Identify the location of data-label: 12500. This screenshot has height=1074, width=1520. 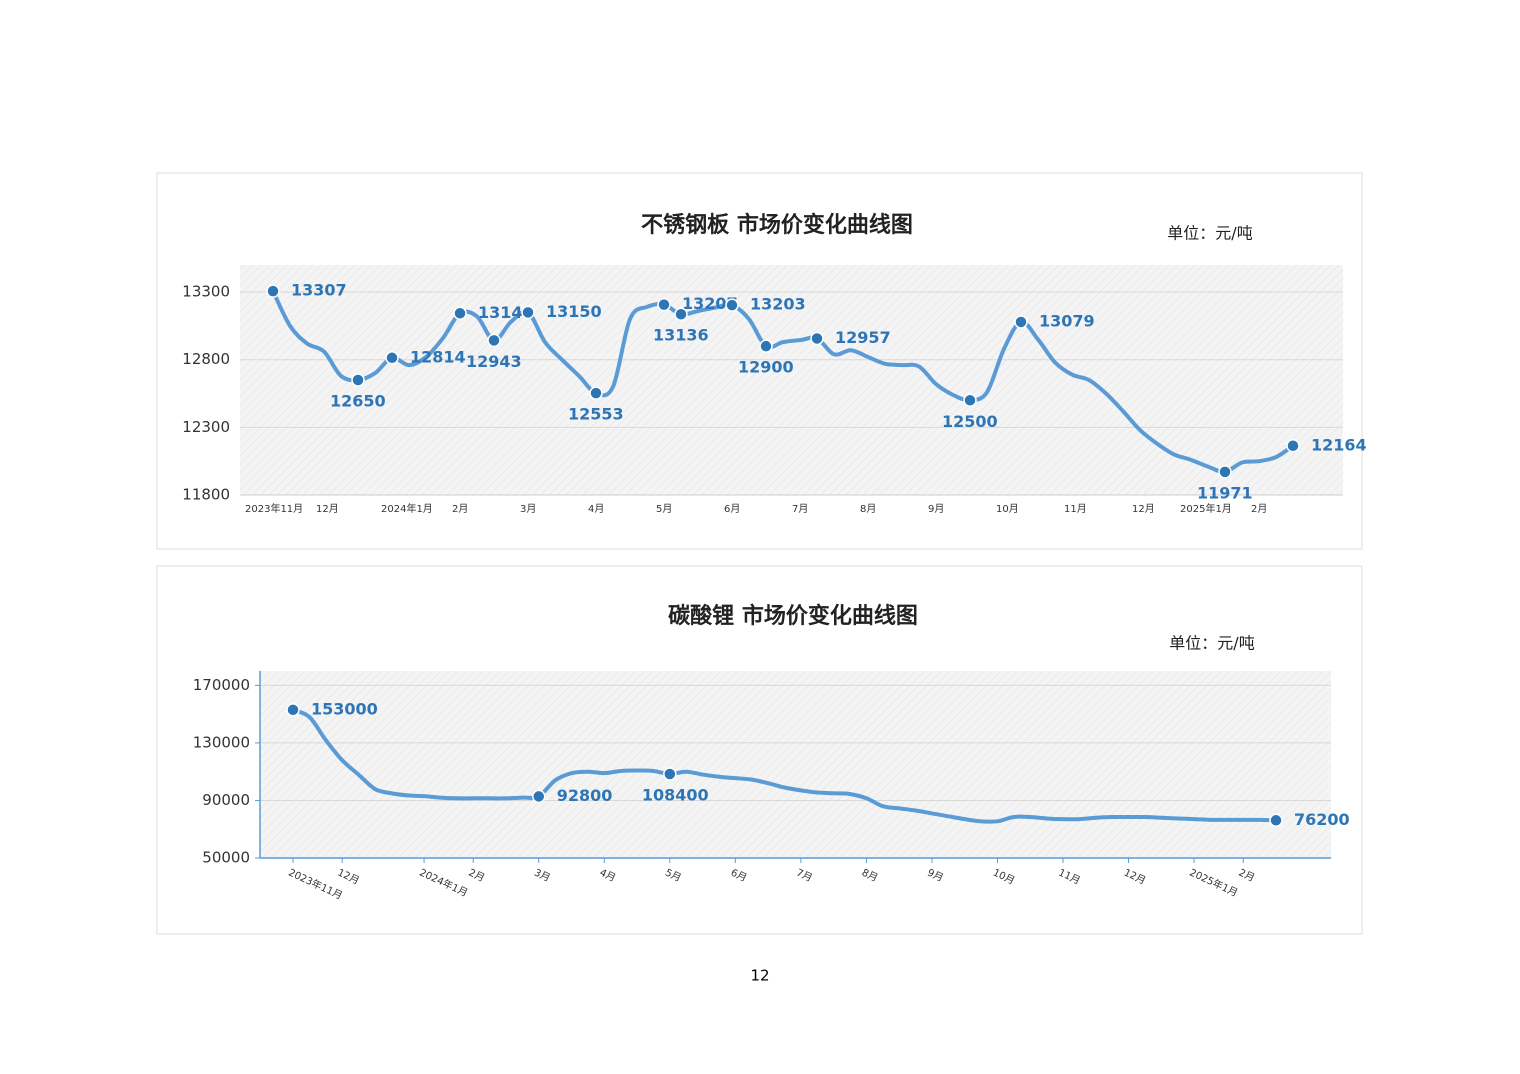
(970, 421).